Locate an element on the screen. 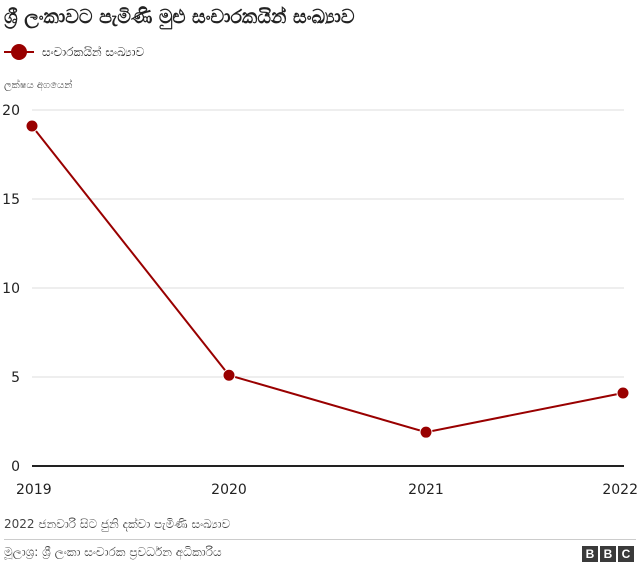 Image resolution: width=640 pixels, height=566 pixels. x-tick-label: 2022 is located at coordinates (620, 490).